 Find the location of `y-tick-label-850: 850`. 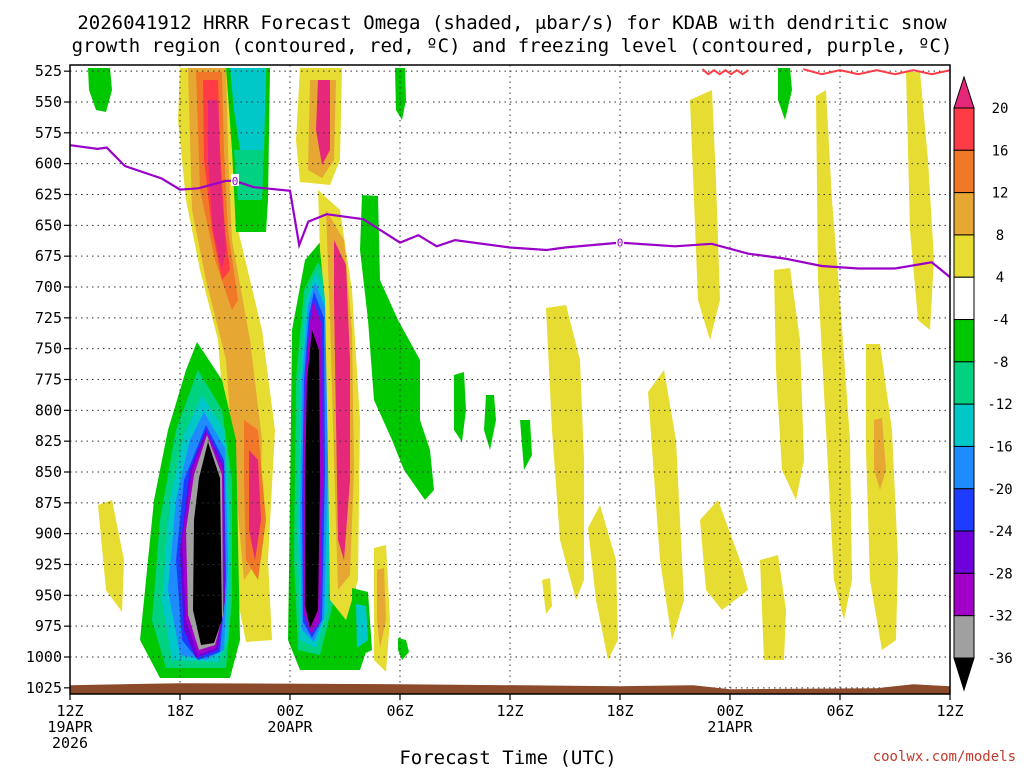

y-tick-label-850: 850 is located at coordinates (48, 472).